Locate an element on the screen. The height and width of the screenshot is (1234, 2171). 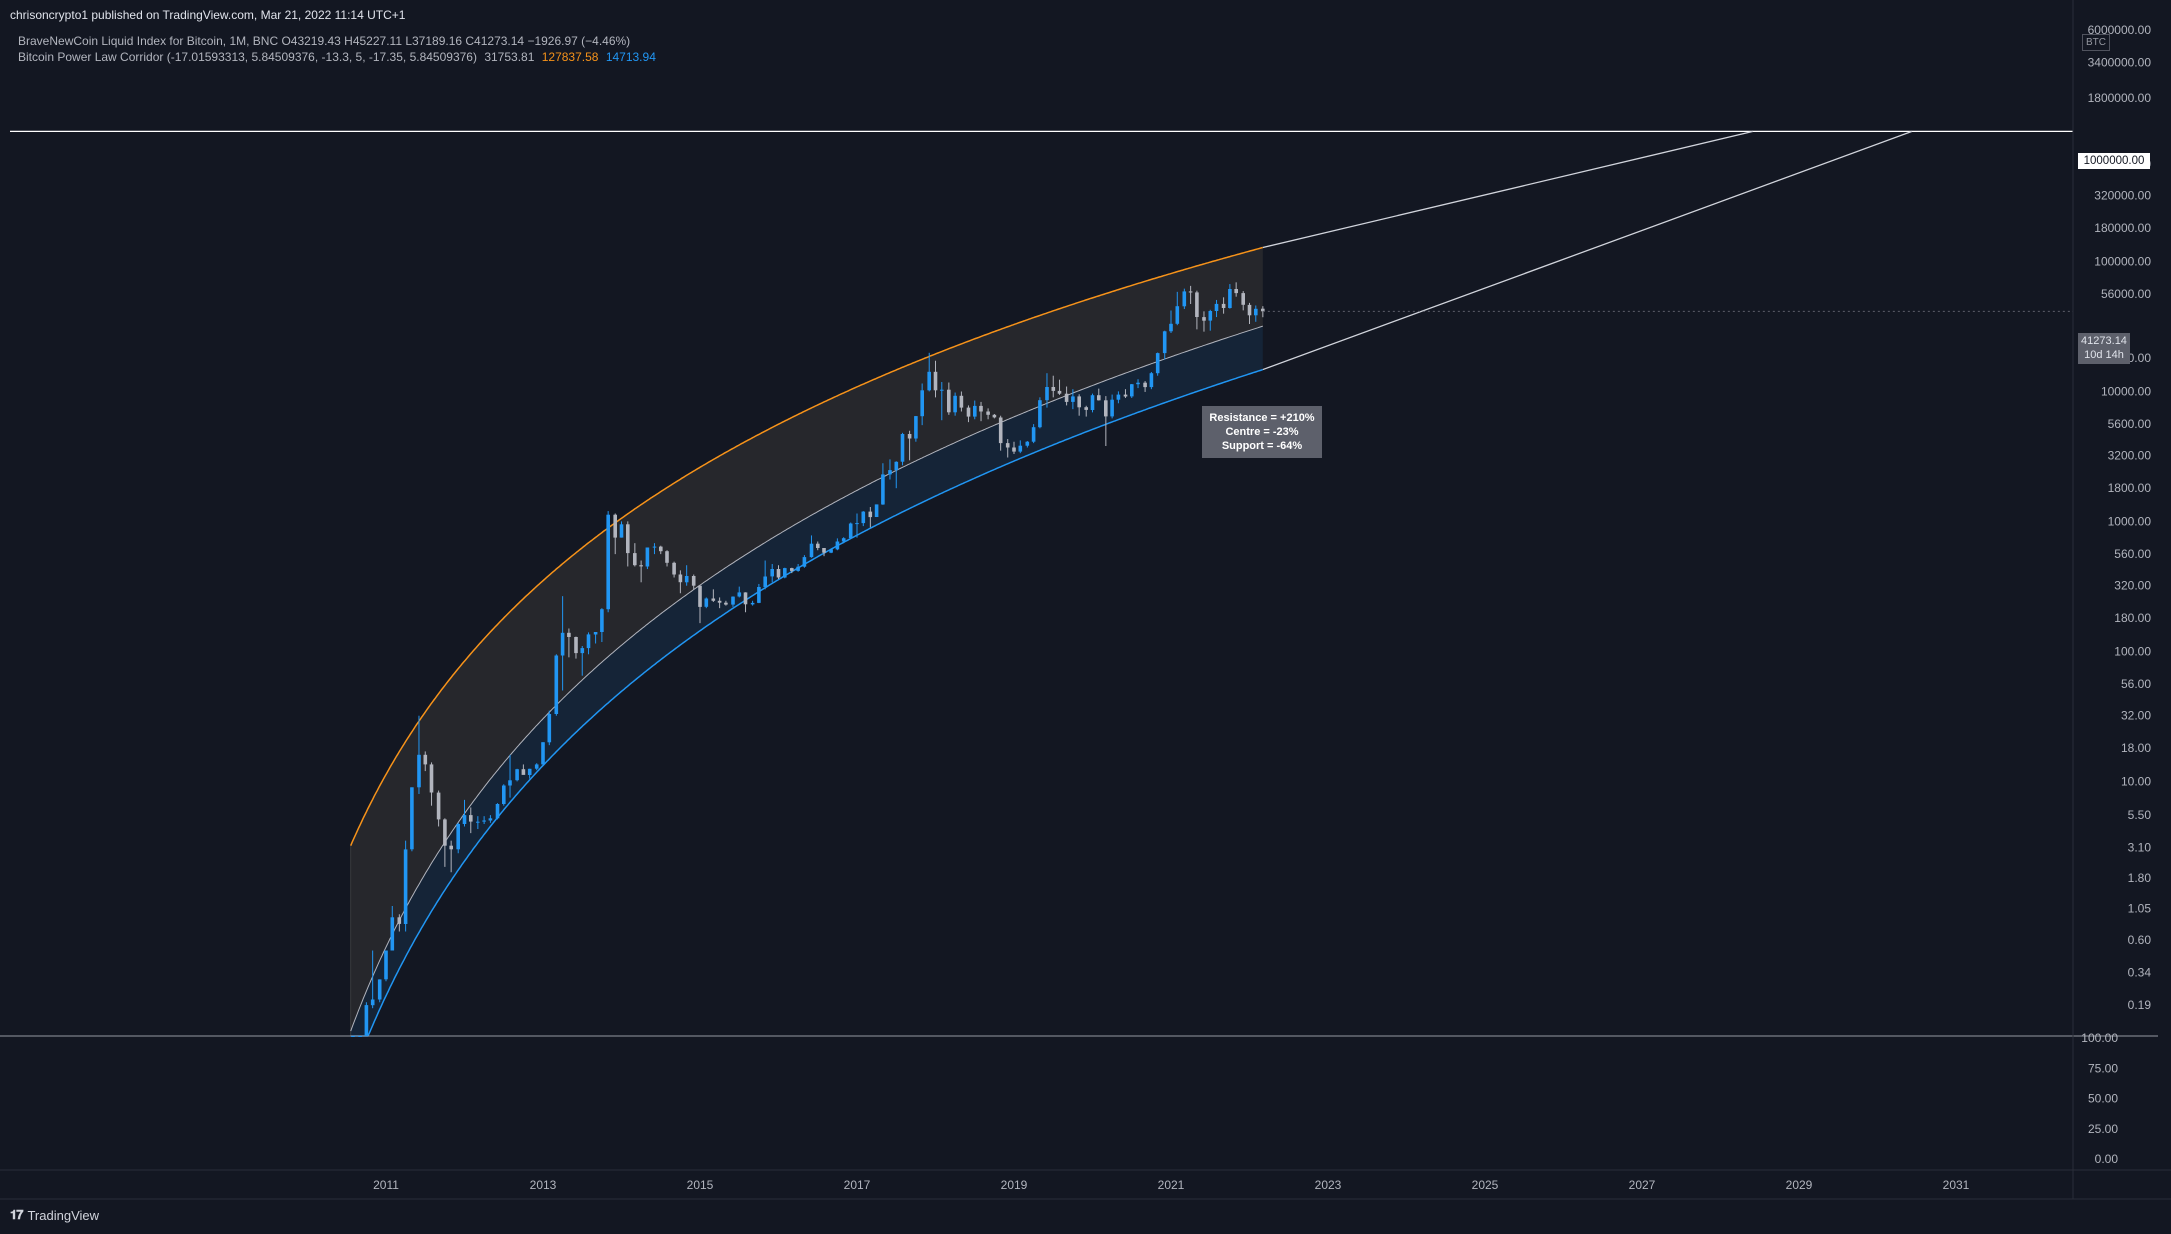
price-axis-label: 560.00 is located at coordinates (2132, 554).